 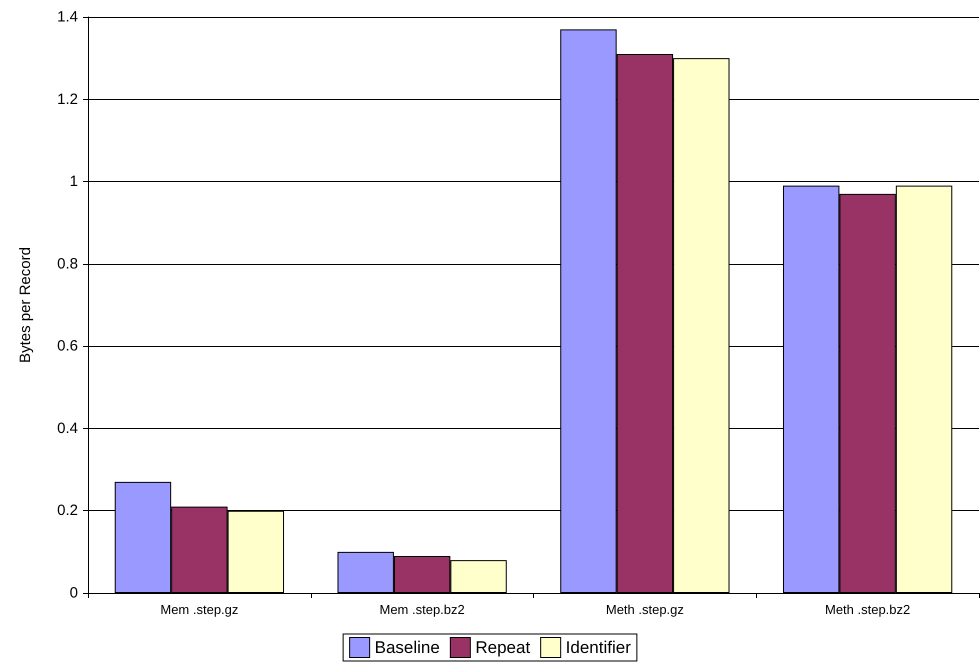 I want to click on y-tick-label: 0.6, so click(x=67, y=346).